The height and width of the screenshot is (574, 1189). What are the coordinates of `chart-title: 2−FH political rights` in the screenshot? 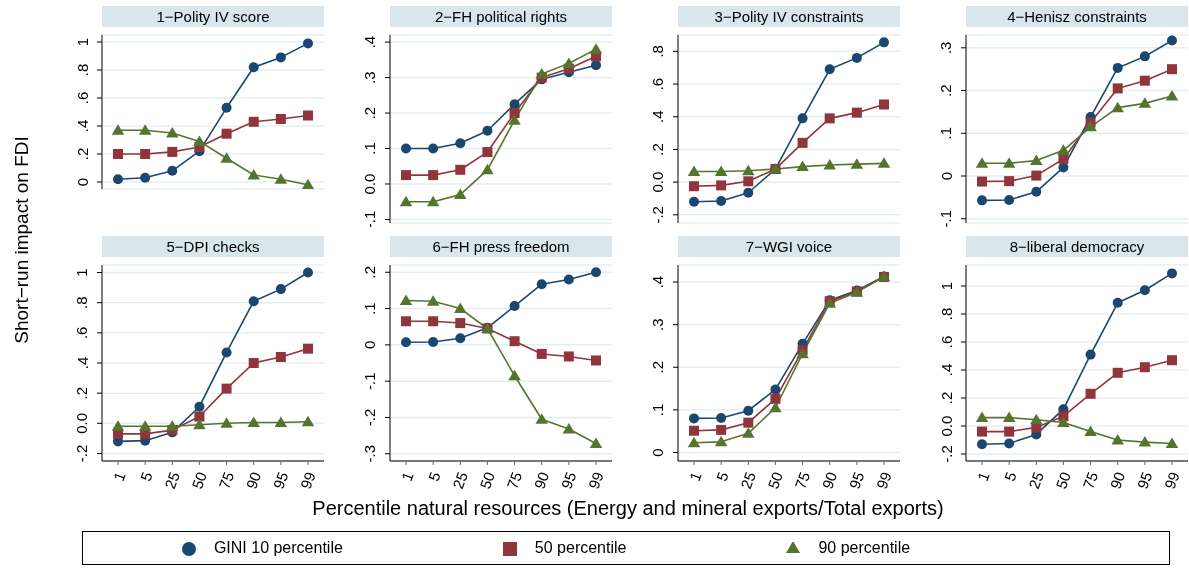 It's located at (501, 16).